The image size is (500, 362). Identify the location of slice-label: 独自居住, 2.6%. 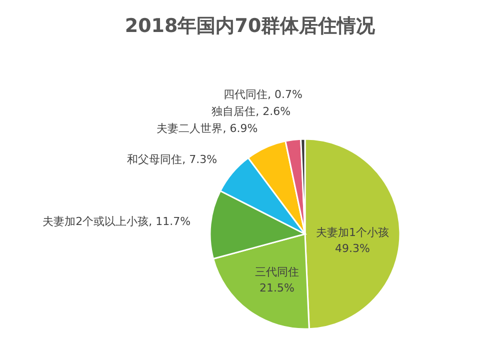
(251, 111).